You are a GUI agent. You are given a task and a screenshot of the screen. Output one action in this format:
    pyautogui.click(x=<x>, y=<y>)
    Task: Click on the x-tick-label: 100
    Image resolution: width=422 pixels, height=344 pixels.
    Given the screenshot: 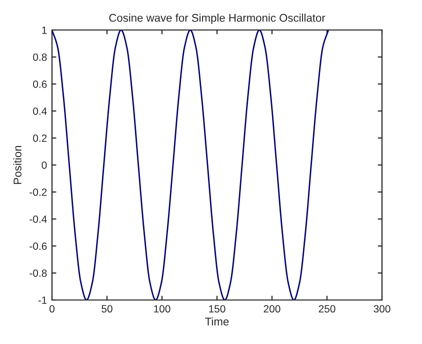 What is the action you would take?
    pyautogui.click(x=162, y=309)
    